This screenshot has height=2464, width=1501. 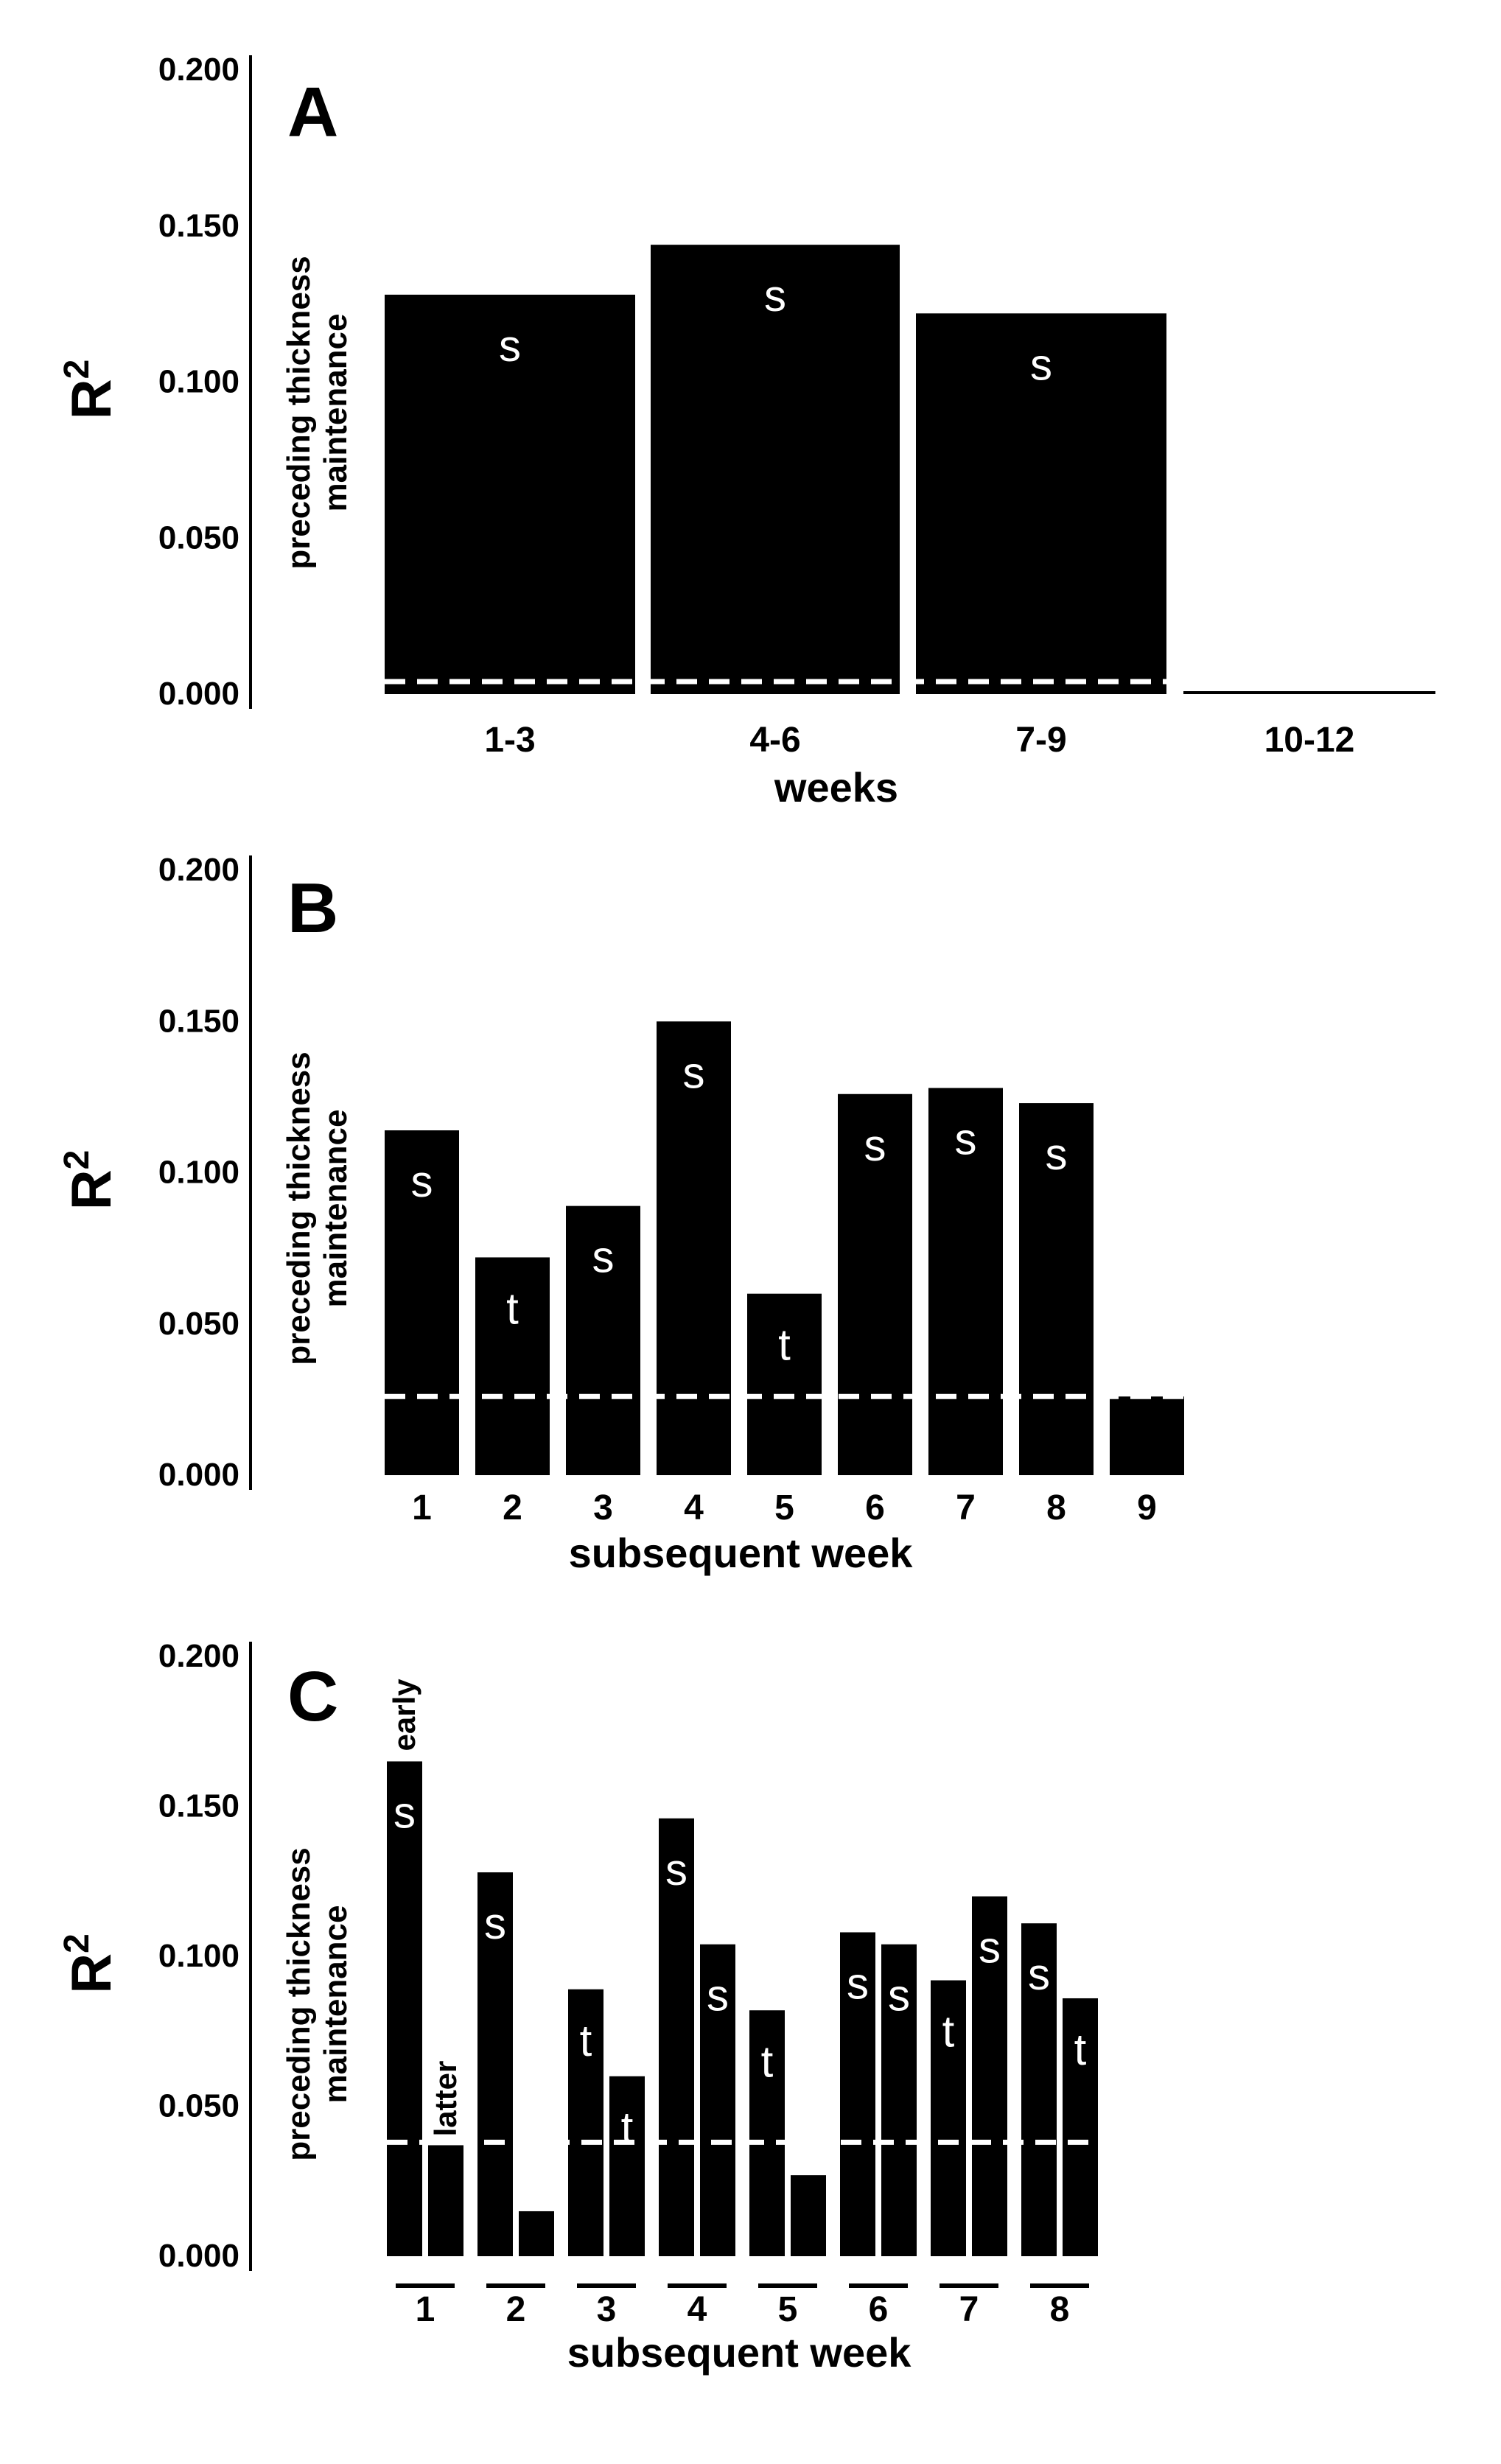 I want to click on x-tick-label: 2, so click(x=516, y=2309).